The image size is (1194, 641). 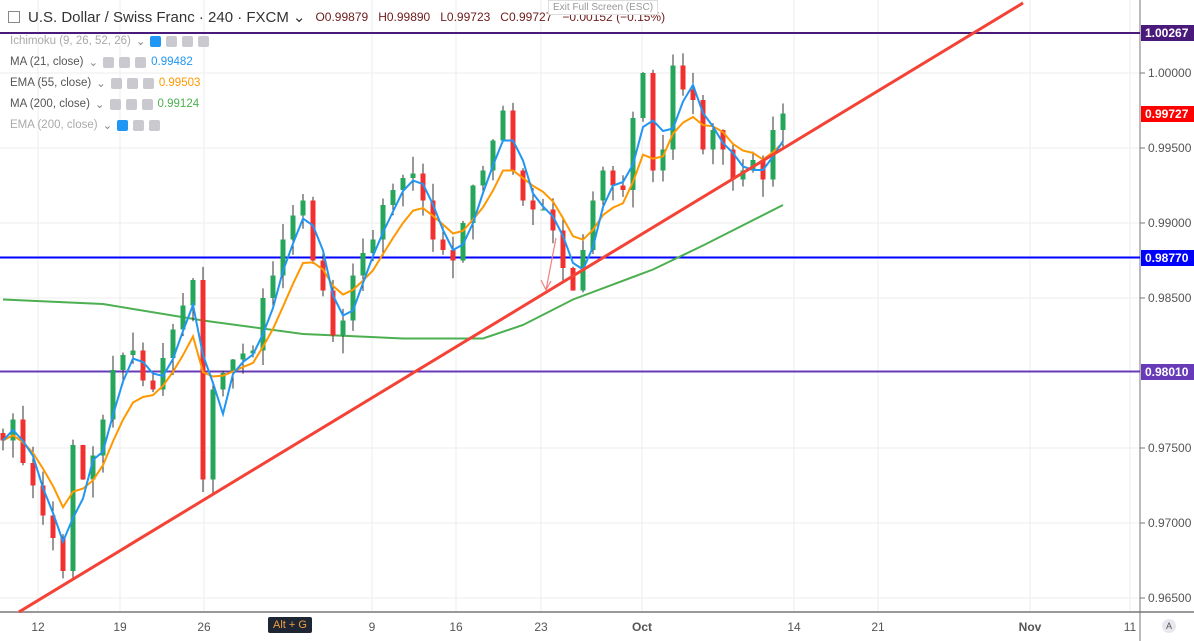 I want to click on indicator-label: EMA (55, close), so click(x=51, y=83).